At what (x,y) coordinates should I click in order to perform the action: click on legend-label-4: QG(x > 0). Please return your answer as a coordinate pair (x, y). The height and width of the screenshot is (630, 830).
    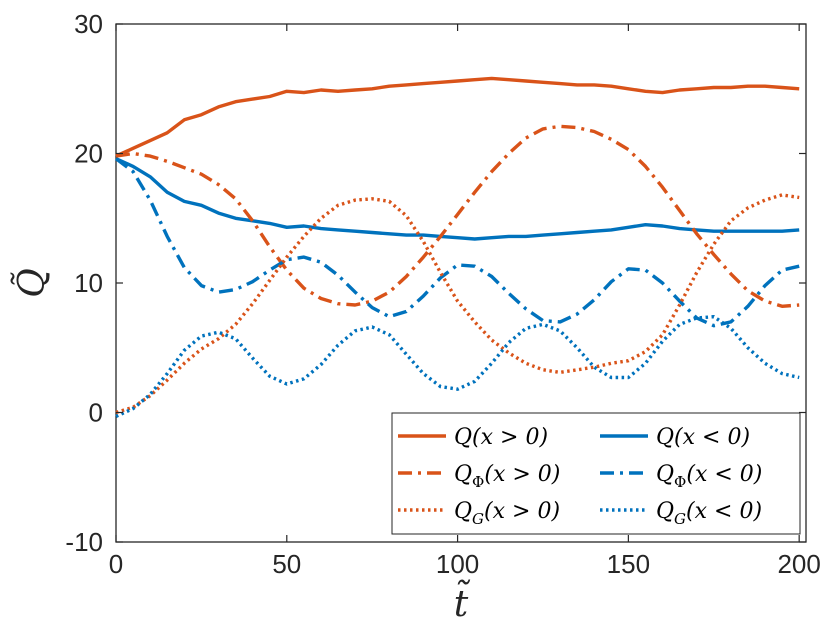
    Looking at the image, I should click on (507, 513).